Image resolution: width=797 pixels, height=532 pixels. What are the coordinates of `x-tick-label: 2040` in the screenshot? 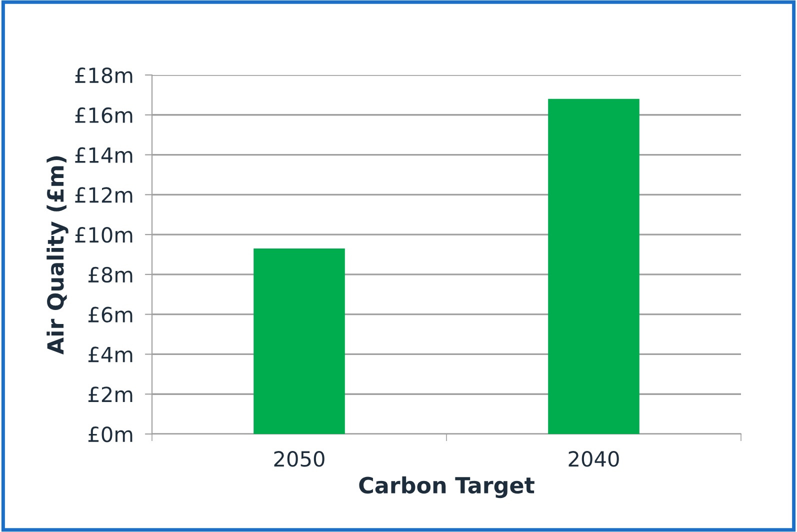 It's located at (593, 459).